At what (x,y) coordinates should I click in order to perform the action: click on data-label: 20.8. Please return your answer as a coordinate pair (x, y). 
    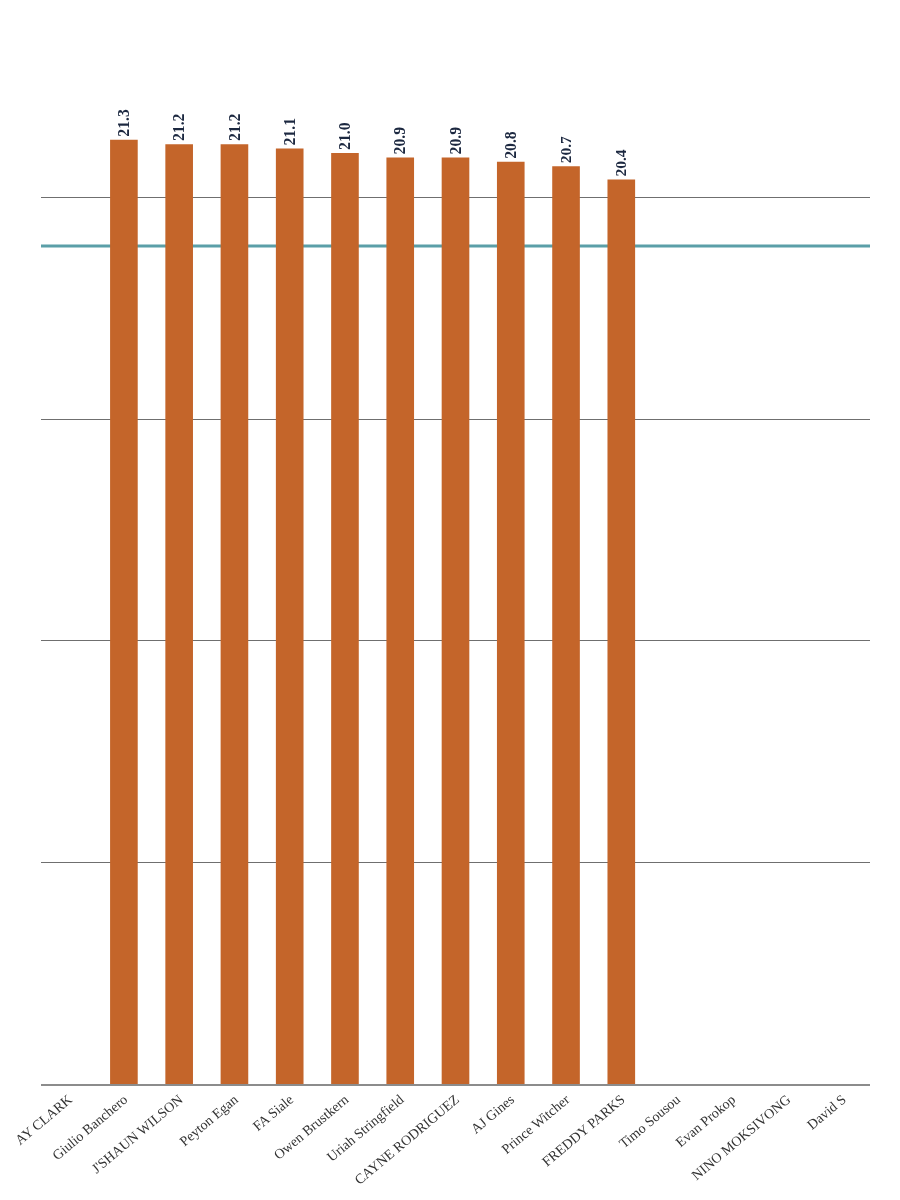
    Looking at the image, I should click on (510, 145).